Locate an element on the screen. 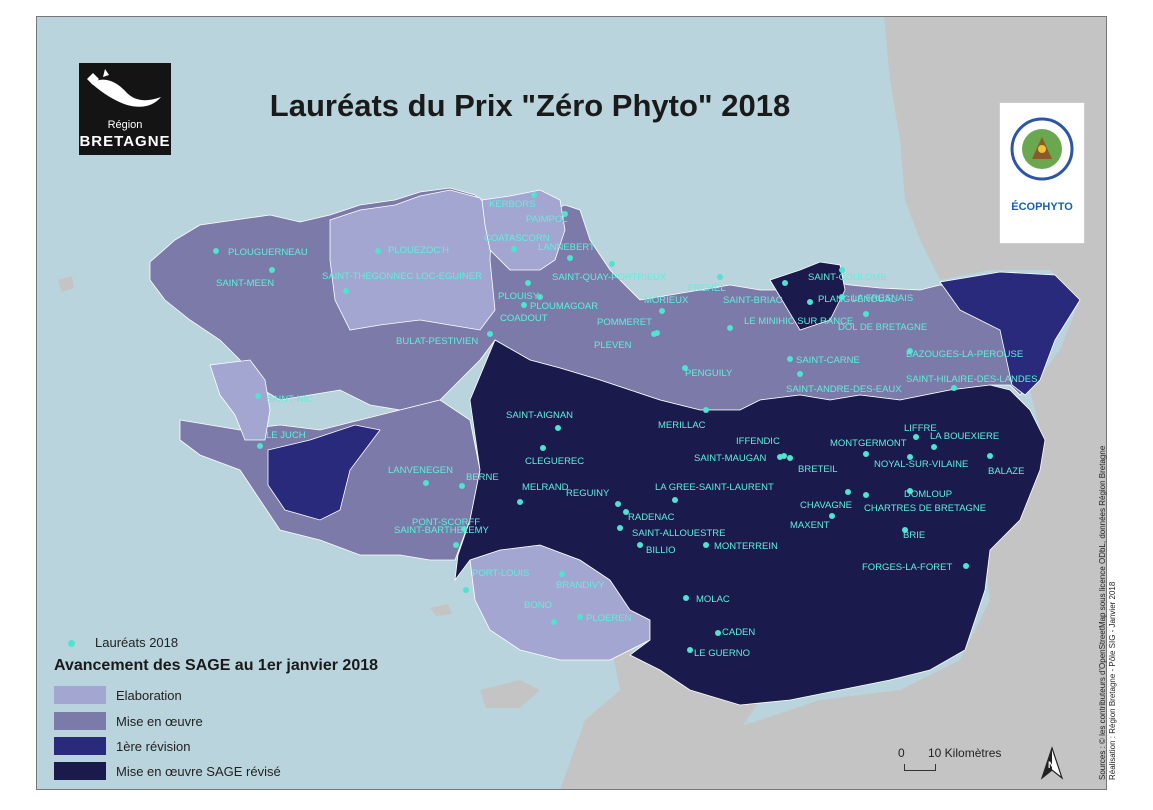 The image size is (1153, 810). laureat-label: FORGES-LA-FORET is located at coordinates (907, 567).